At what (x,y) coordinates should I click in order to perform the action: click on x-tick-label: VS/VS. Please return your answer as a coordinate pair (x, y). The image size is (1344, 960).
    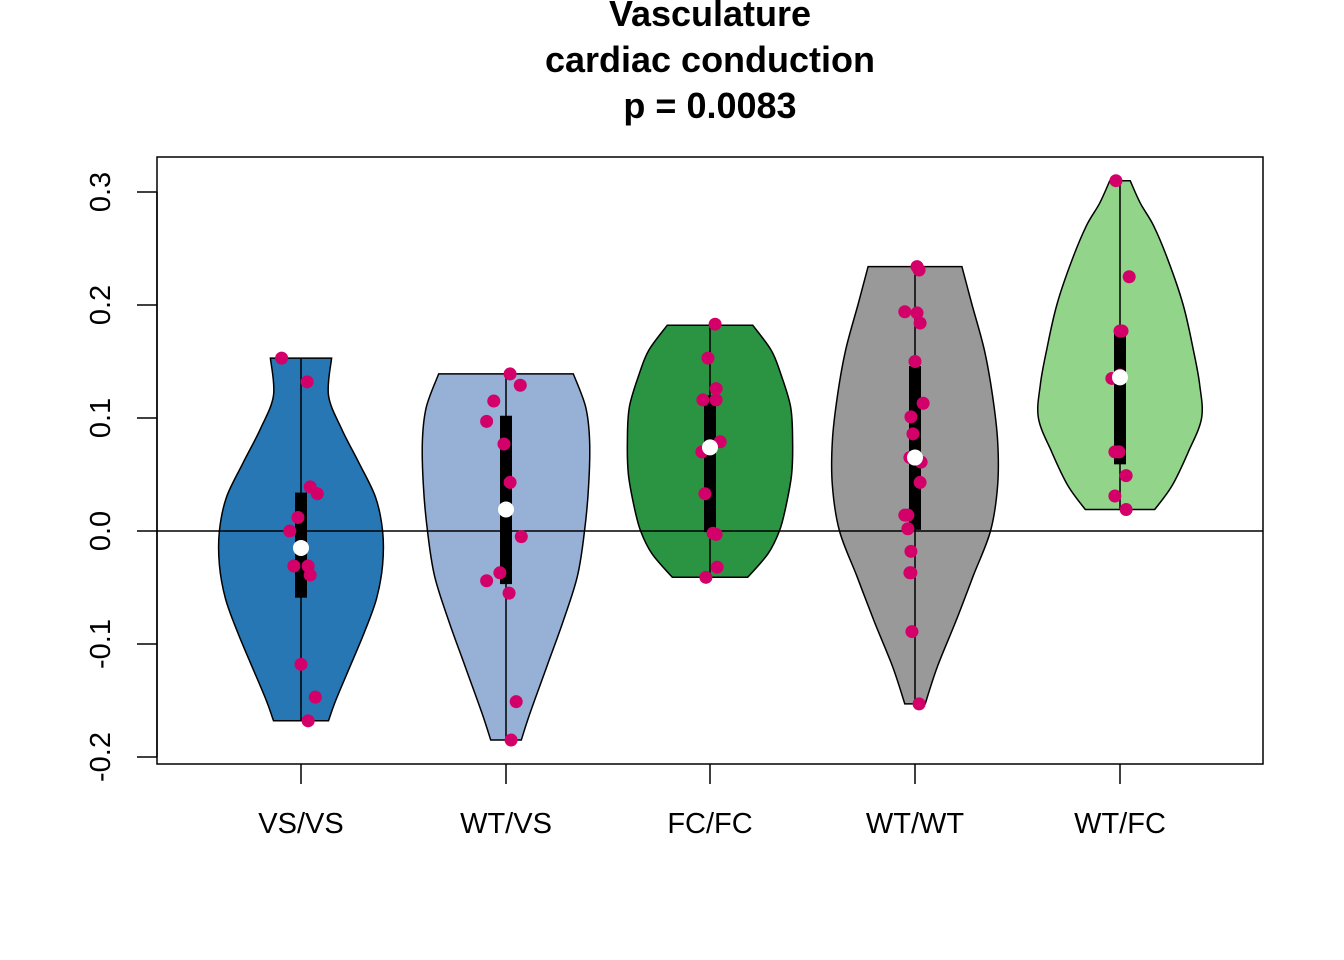
    Looking at the image, I should click on (300, 824).